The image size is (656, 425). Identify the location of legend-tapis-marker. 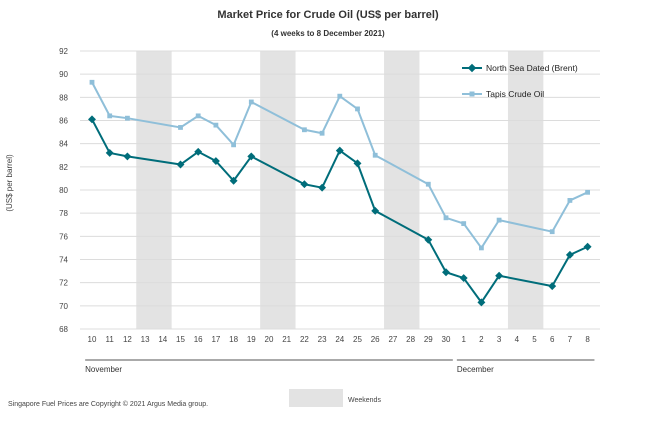
(472, 94).